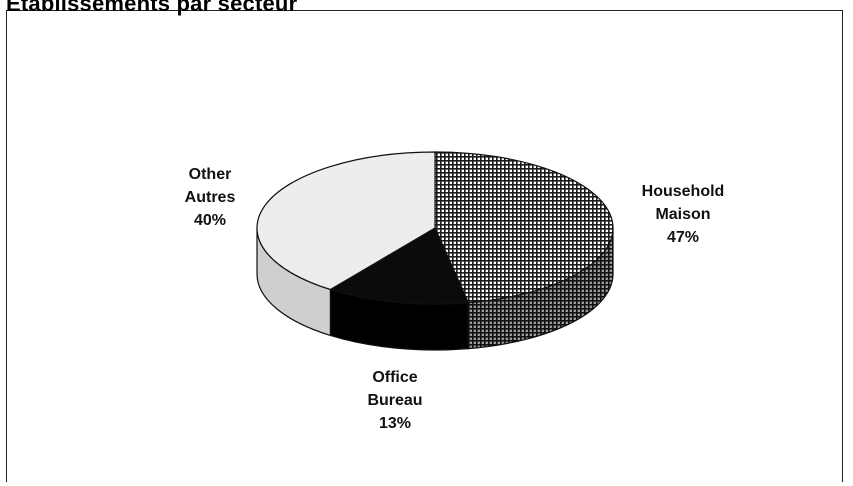 This screenshot has width=853, height=486. I want to click on pie-slice-other, so click(346, 221).